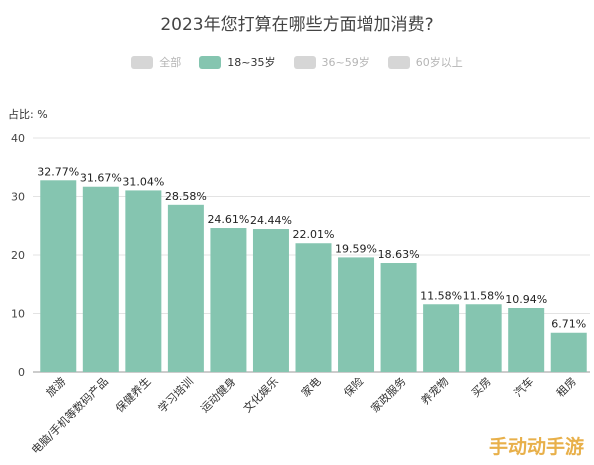 Image resolution: width=594 pixels, height=465 pixels. I want to click on legend-item-36-59: 36~59岁, so click(331, 62).